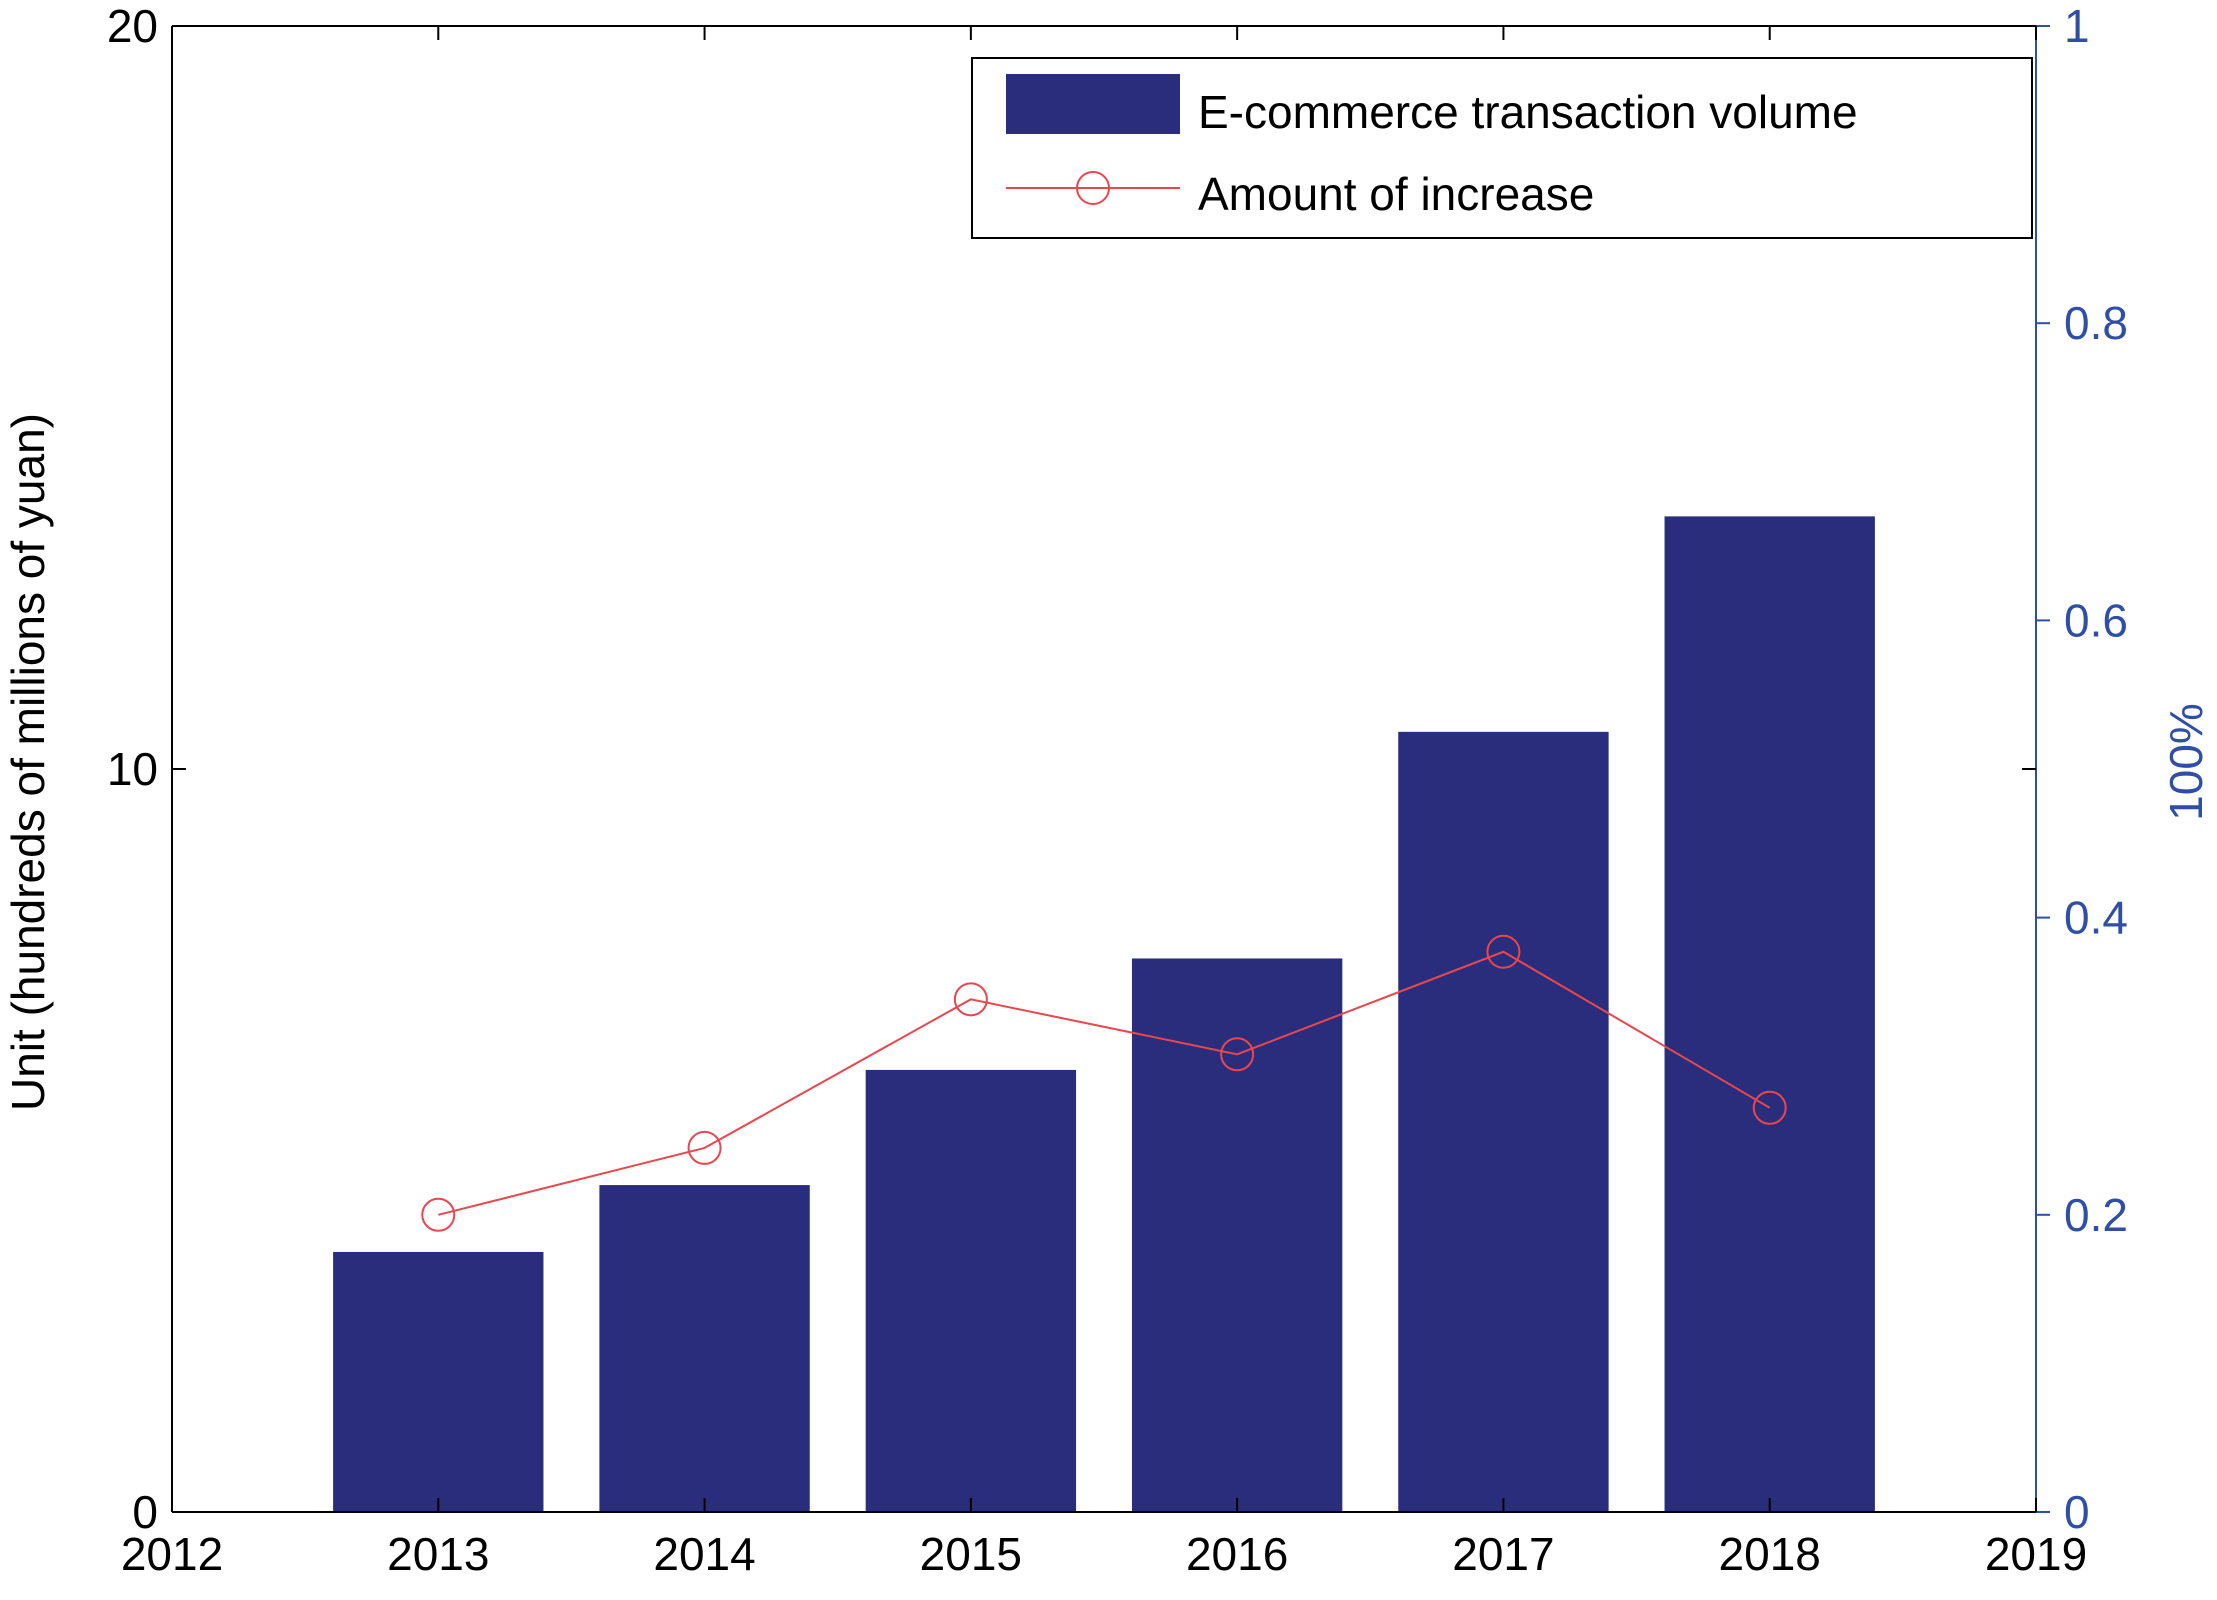 This screenshot has height=1600, width=2217. What do you see at coordinates (704, 1147) in the screenshot?
I see `line-point-2014` at bounding box center [704, 1147].